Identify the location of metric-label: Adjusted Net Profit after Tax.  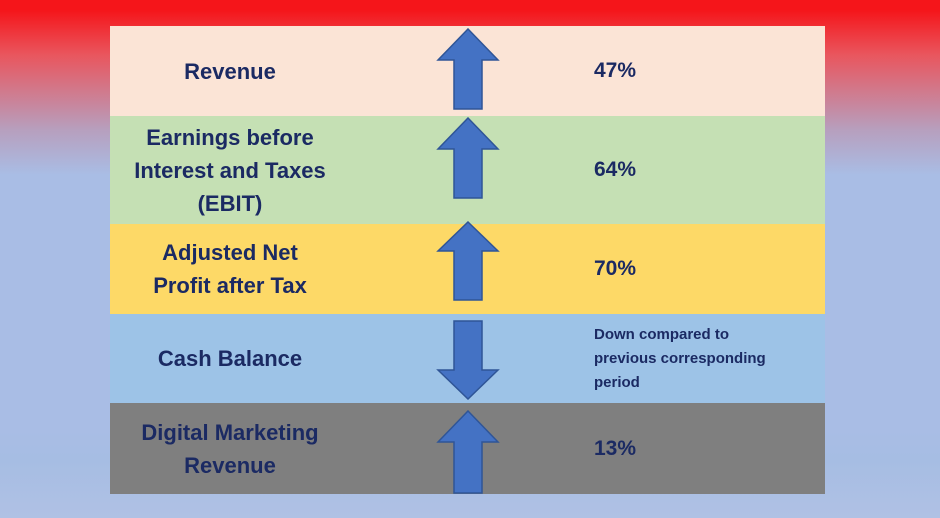
(230, 269).